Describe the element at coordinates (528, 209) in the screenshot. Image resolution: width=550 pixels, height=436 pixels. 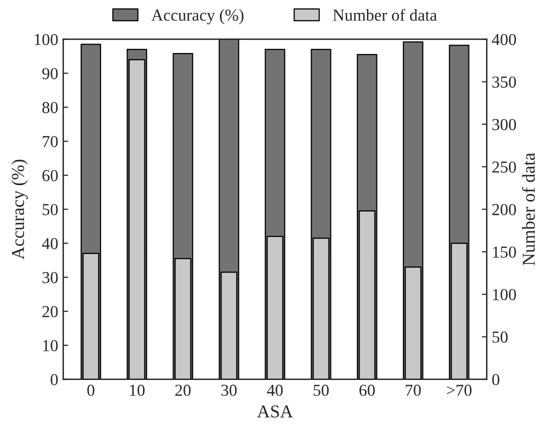
I see `y2-axis-title: Number of data` at that location.